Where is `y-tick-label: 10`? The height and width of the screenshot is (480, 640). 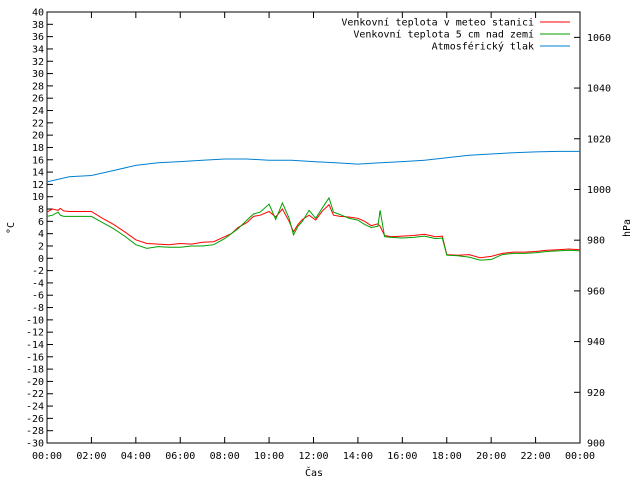 y-tick-label: 10 is located at coordinates (38, 197).